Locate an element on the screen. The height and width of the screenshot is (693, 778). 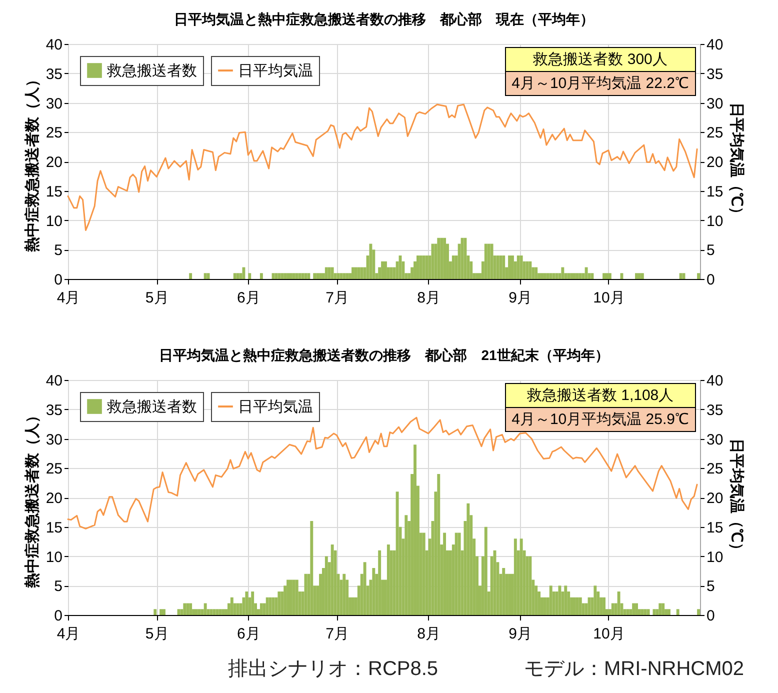
annotation: 救急搬送者数 300人 is located at coordinates (600, 59).